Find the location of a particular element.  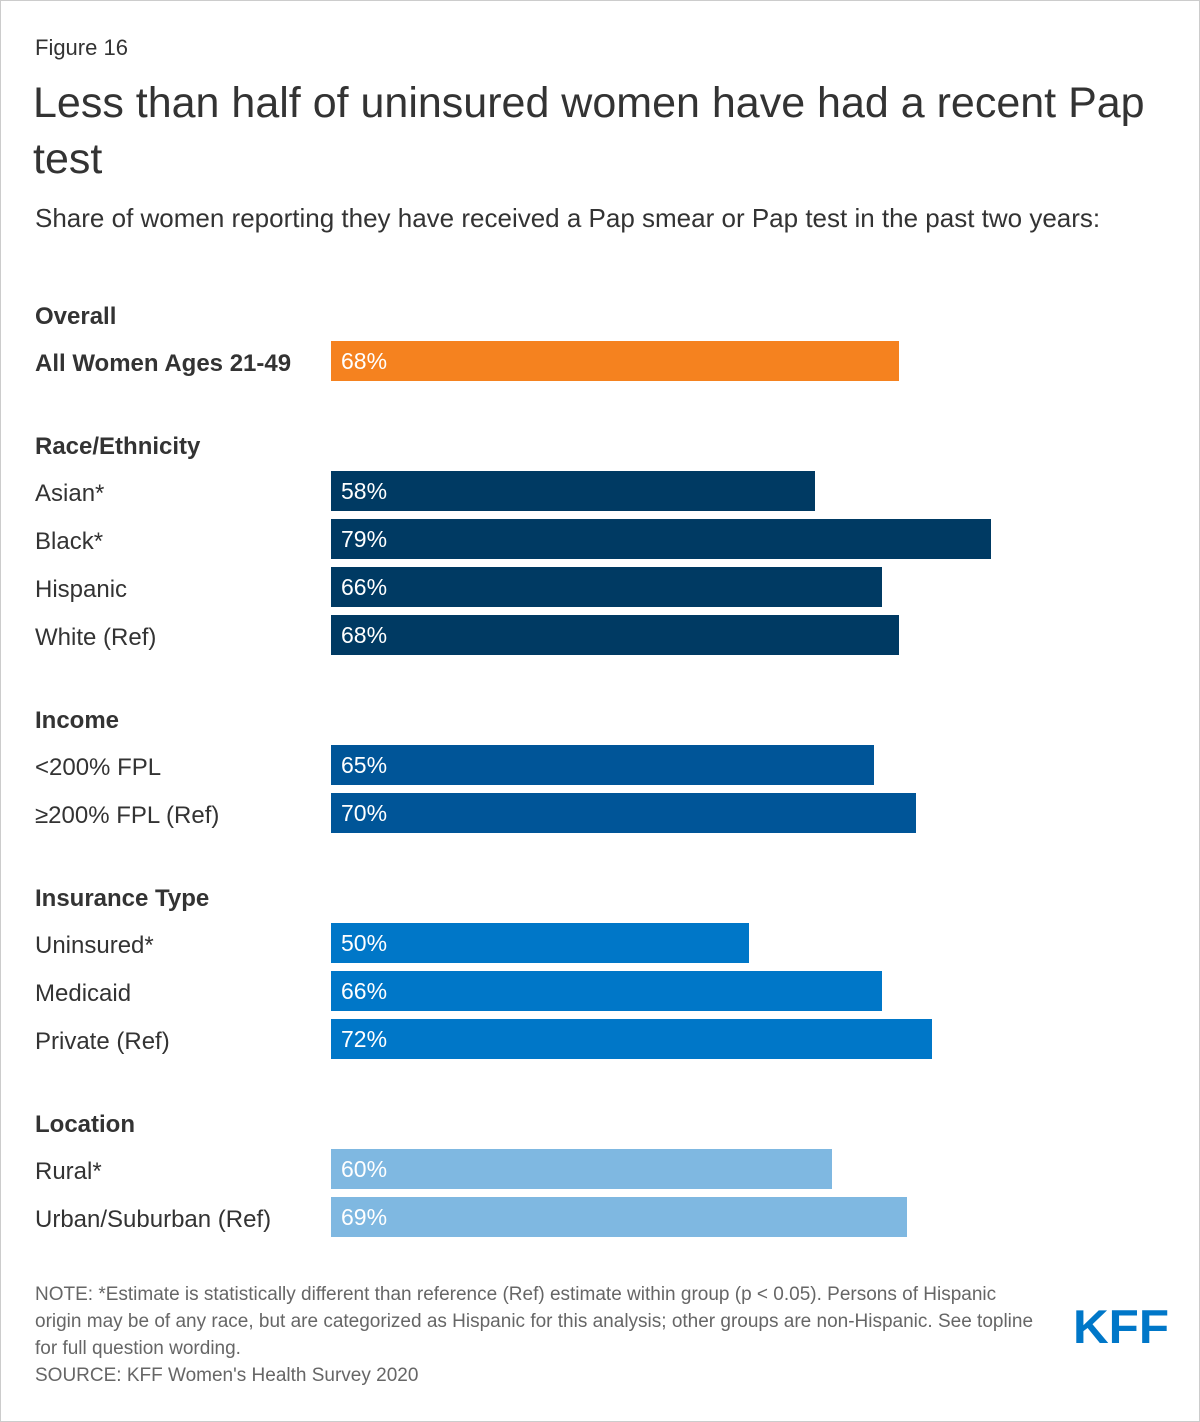

category-label: All Women Ages 21-49 is located at coordinates (163, 363).